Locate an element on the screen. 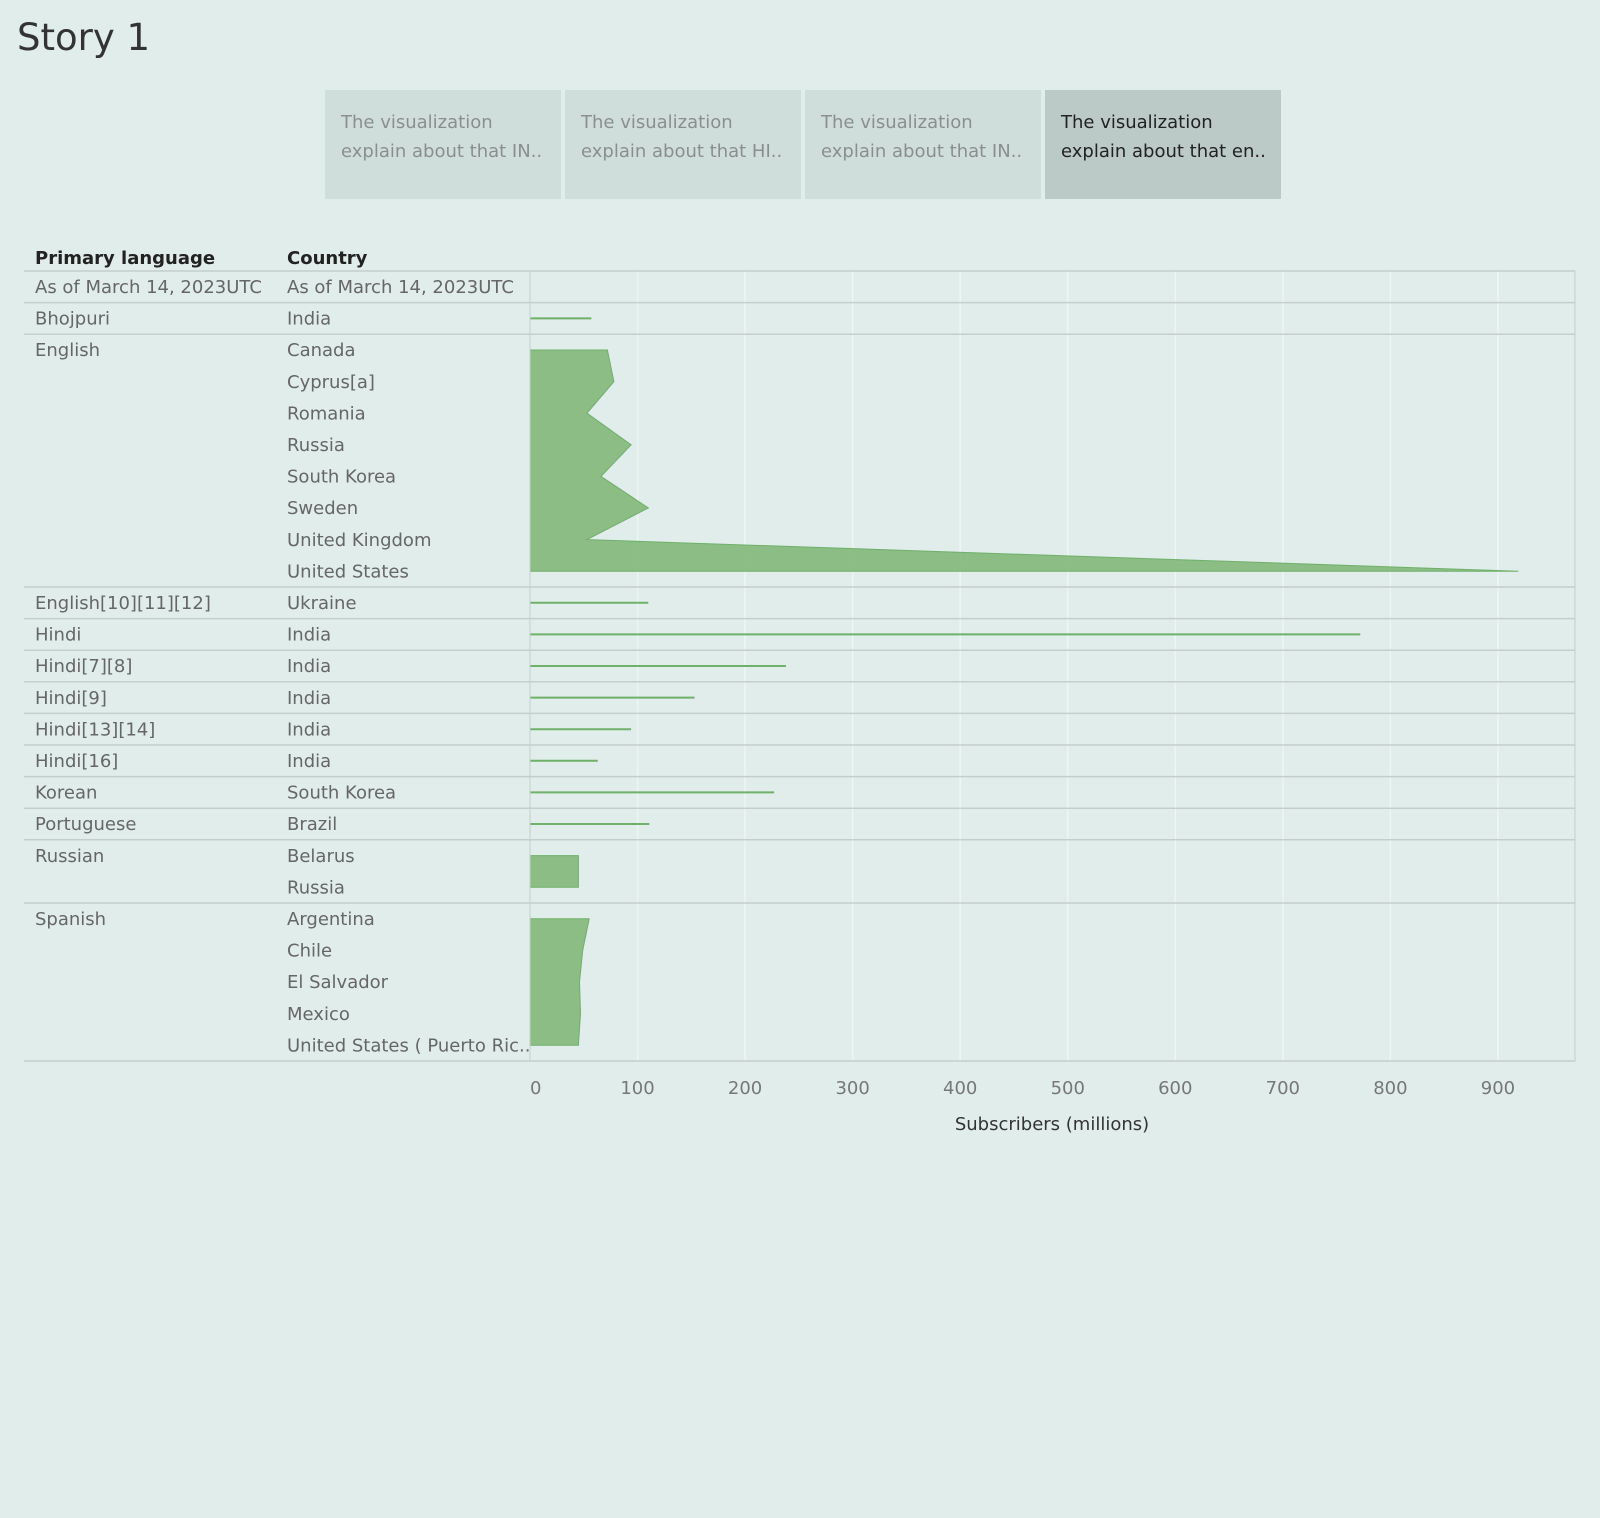 Image resolution: width=1600 pixels, height=1518 pixels. row-label-country: Brazil is located at coordinates (312, 824).